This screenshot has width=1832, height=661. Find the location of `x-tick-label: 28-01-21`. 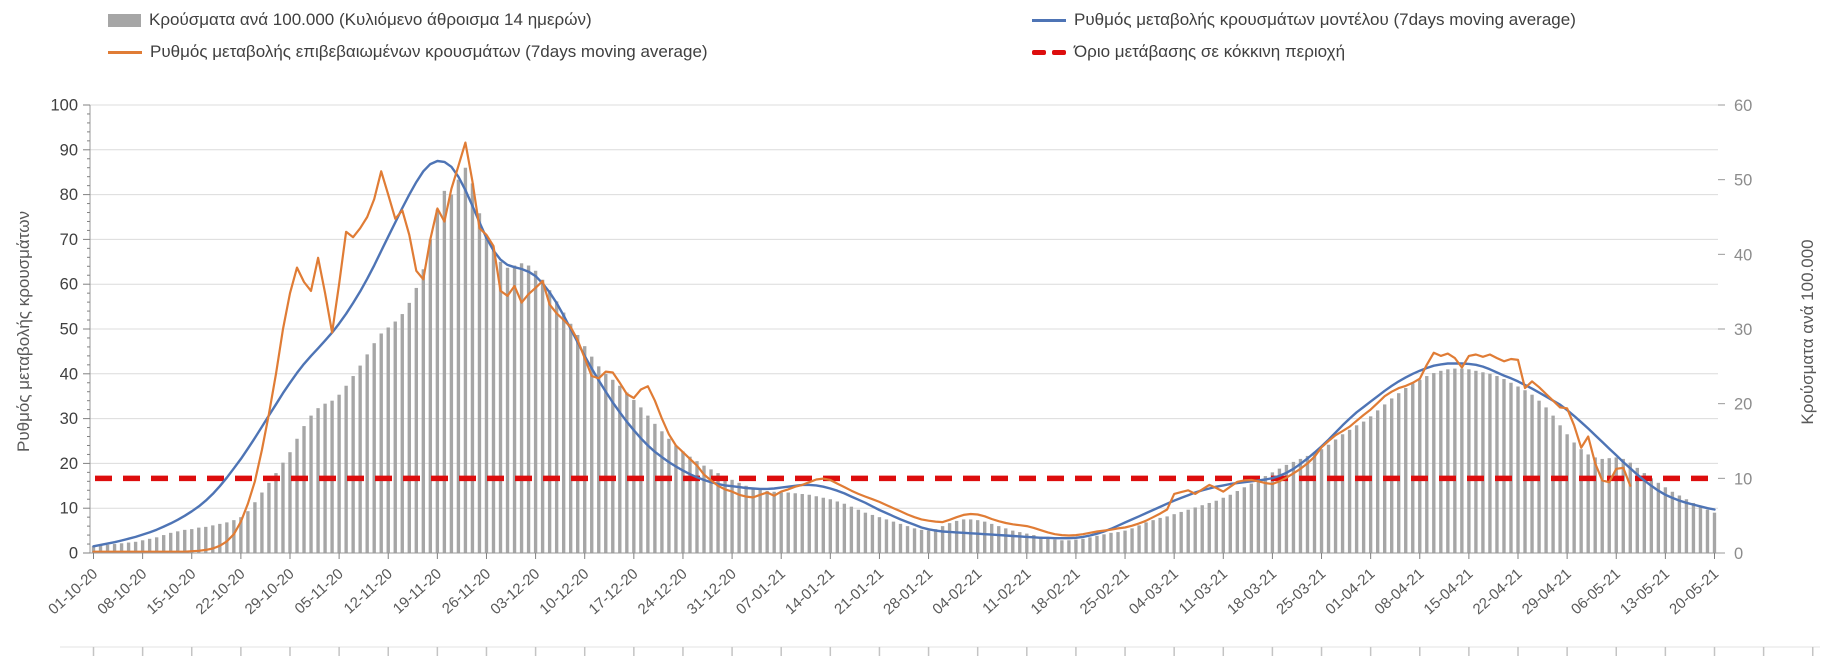

x-tick-label: 28-01-21 is located at coordinates (908, 591).